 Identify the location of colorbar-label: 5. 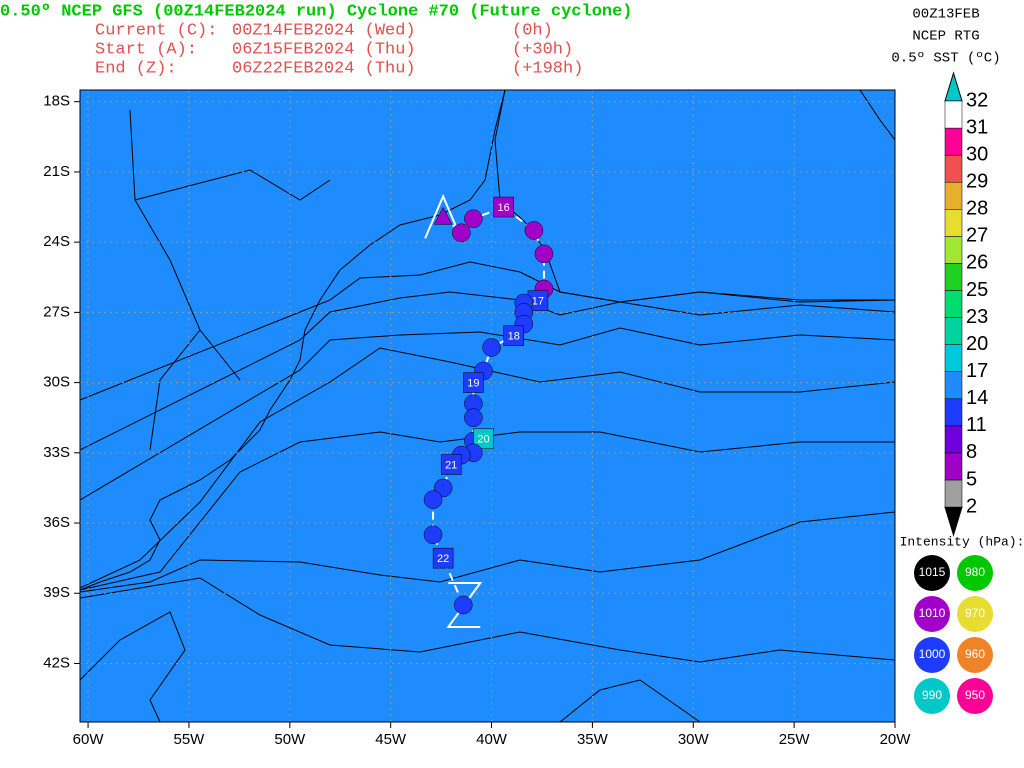
(971, 479).